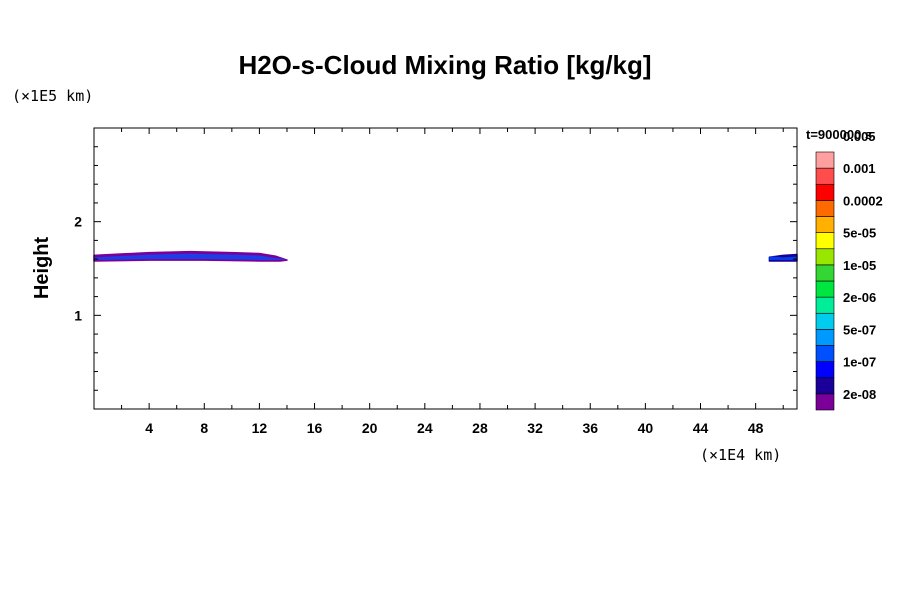  I want to click on x-tick-label: 16, so click(315, 428).